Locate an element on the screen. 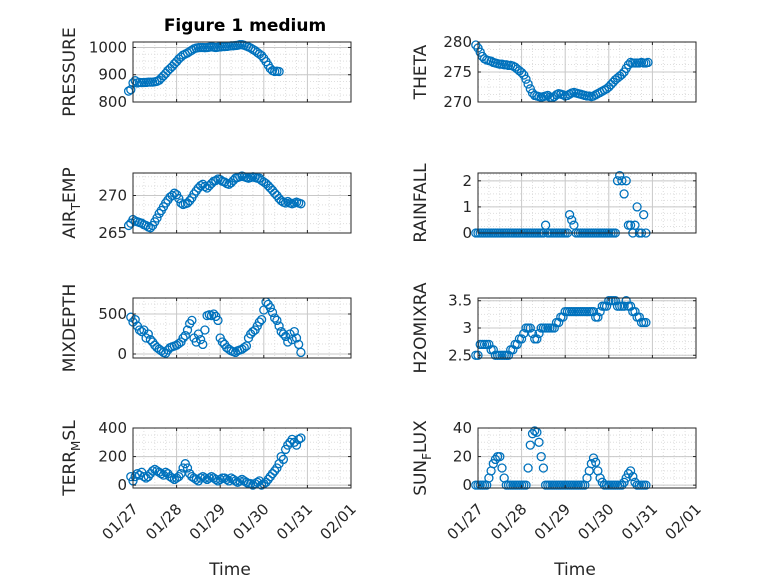 This screenshot has width=778, height=583. y-tick-label: 500 is located at coordinates (112, 314).